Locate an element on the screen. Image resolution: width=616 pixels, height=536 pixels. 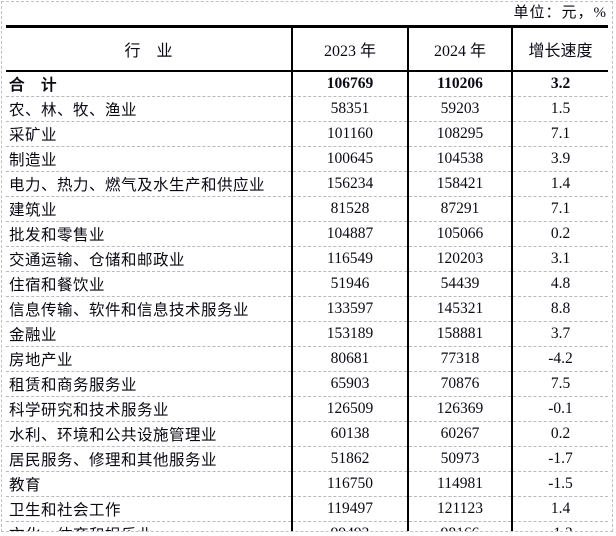
industry-name-cell: 农、林、牧、渔业 is located at coordinates (149, 109).